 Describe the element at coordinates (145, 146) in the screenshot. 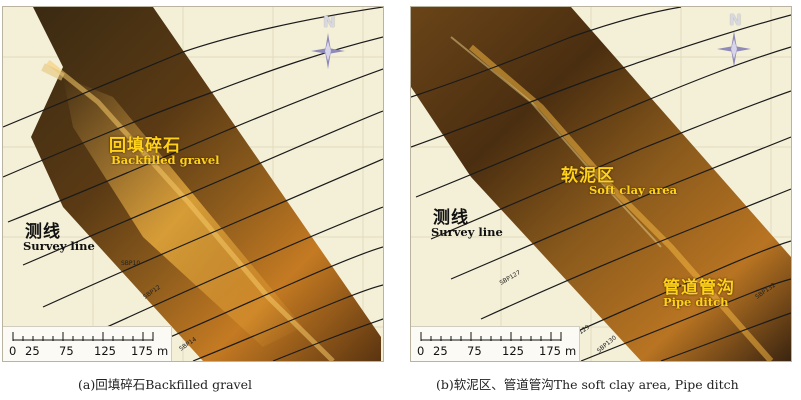

I see `label-backfilled-cn: 回填碎石` at that location.